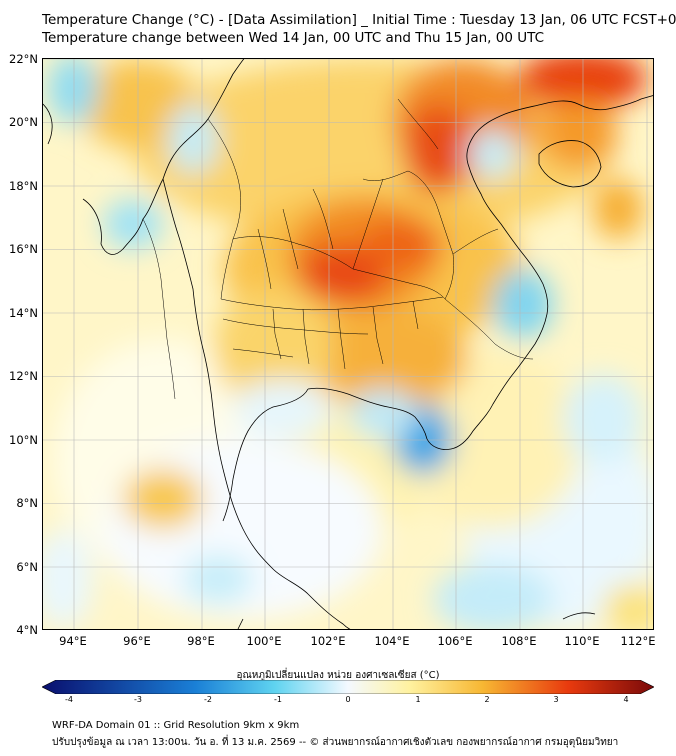 Image resolution: width=676 pixels, height=756 pixels. I want to click on lon-label-94e: 94°E, so click(73, 641).